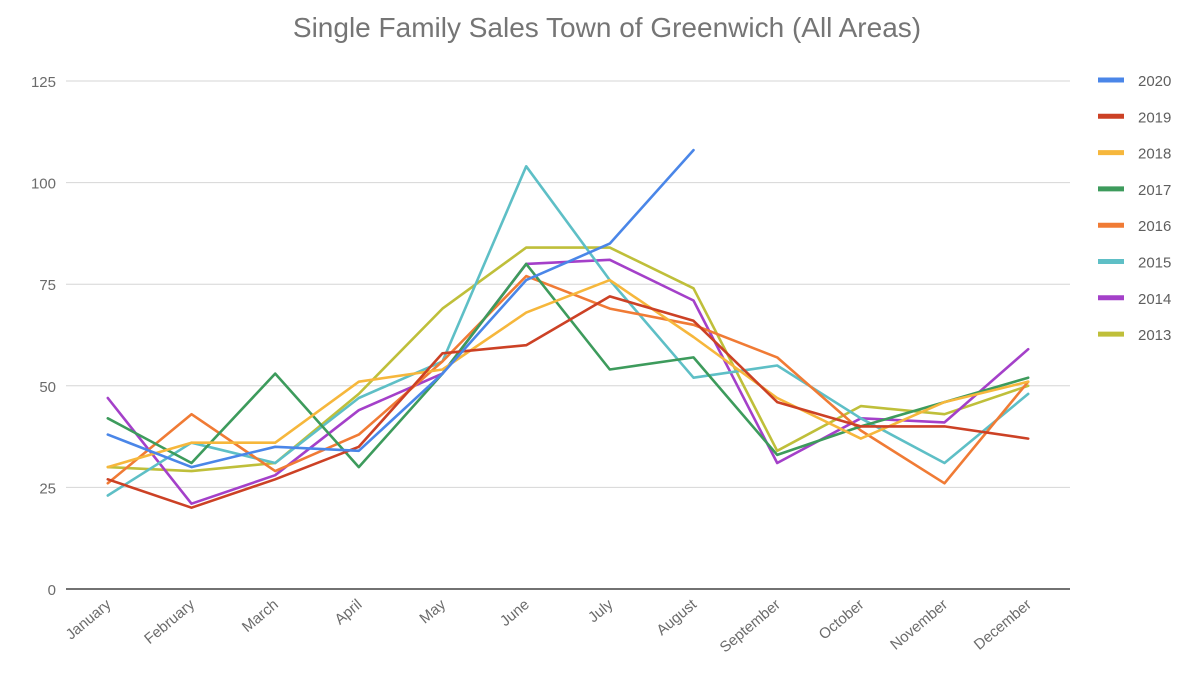  Describe the element at coordinates (1154, 117) in the screenshot. I see `legend-label-2019: 2019` at that location.